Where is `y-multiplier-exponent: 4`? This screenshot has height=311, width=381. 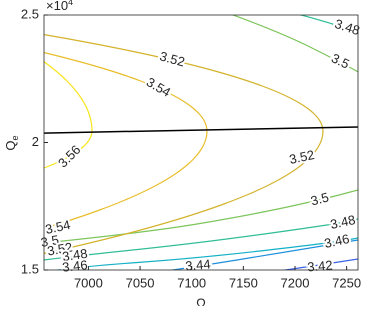 y-multiplier-exponent: 4 is located at coordinates (70, 3).